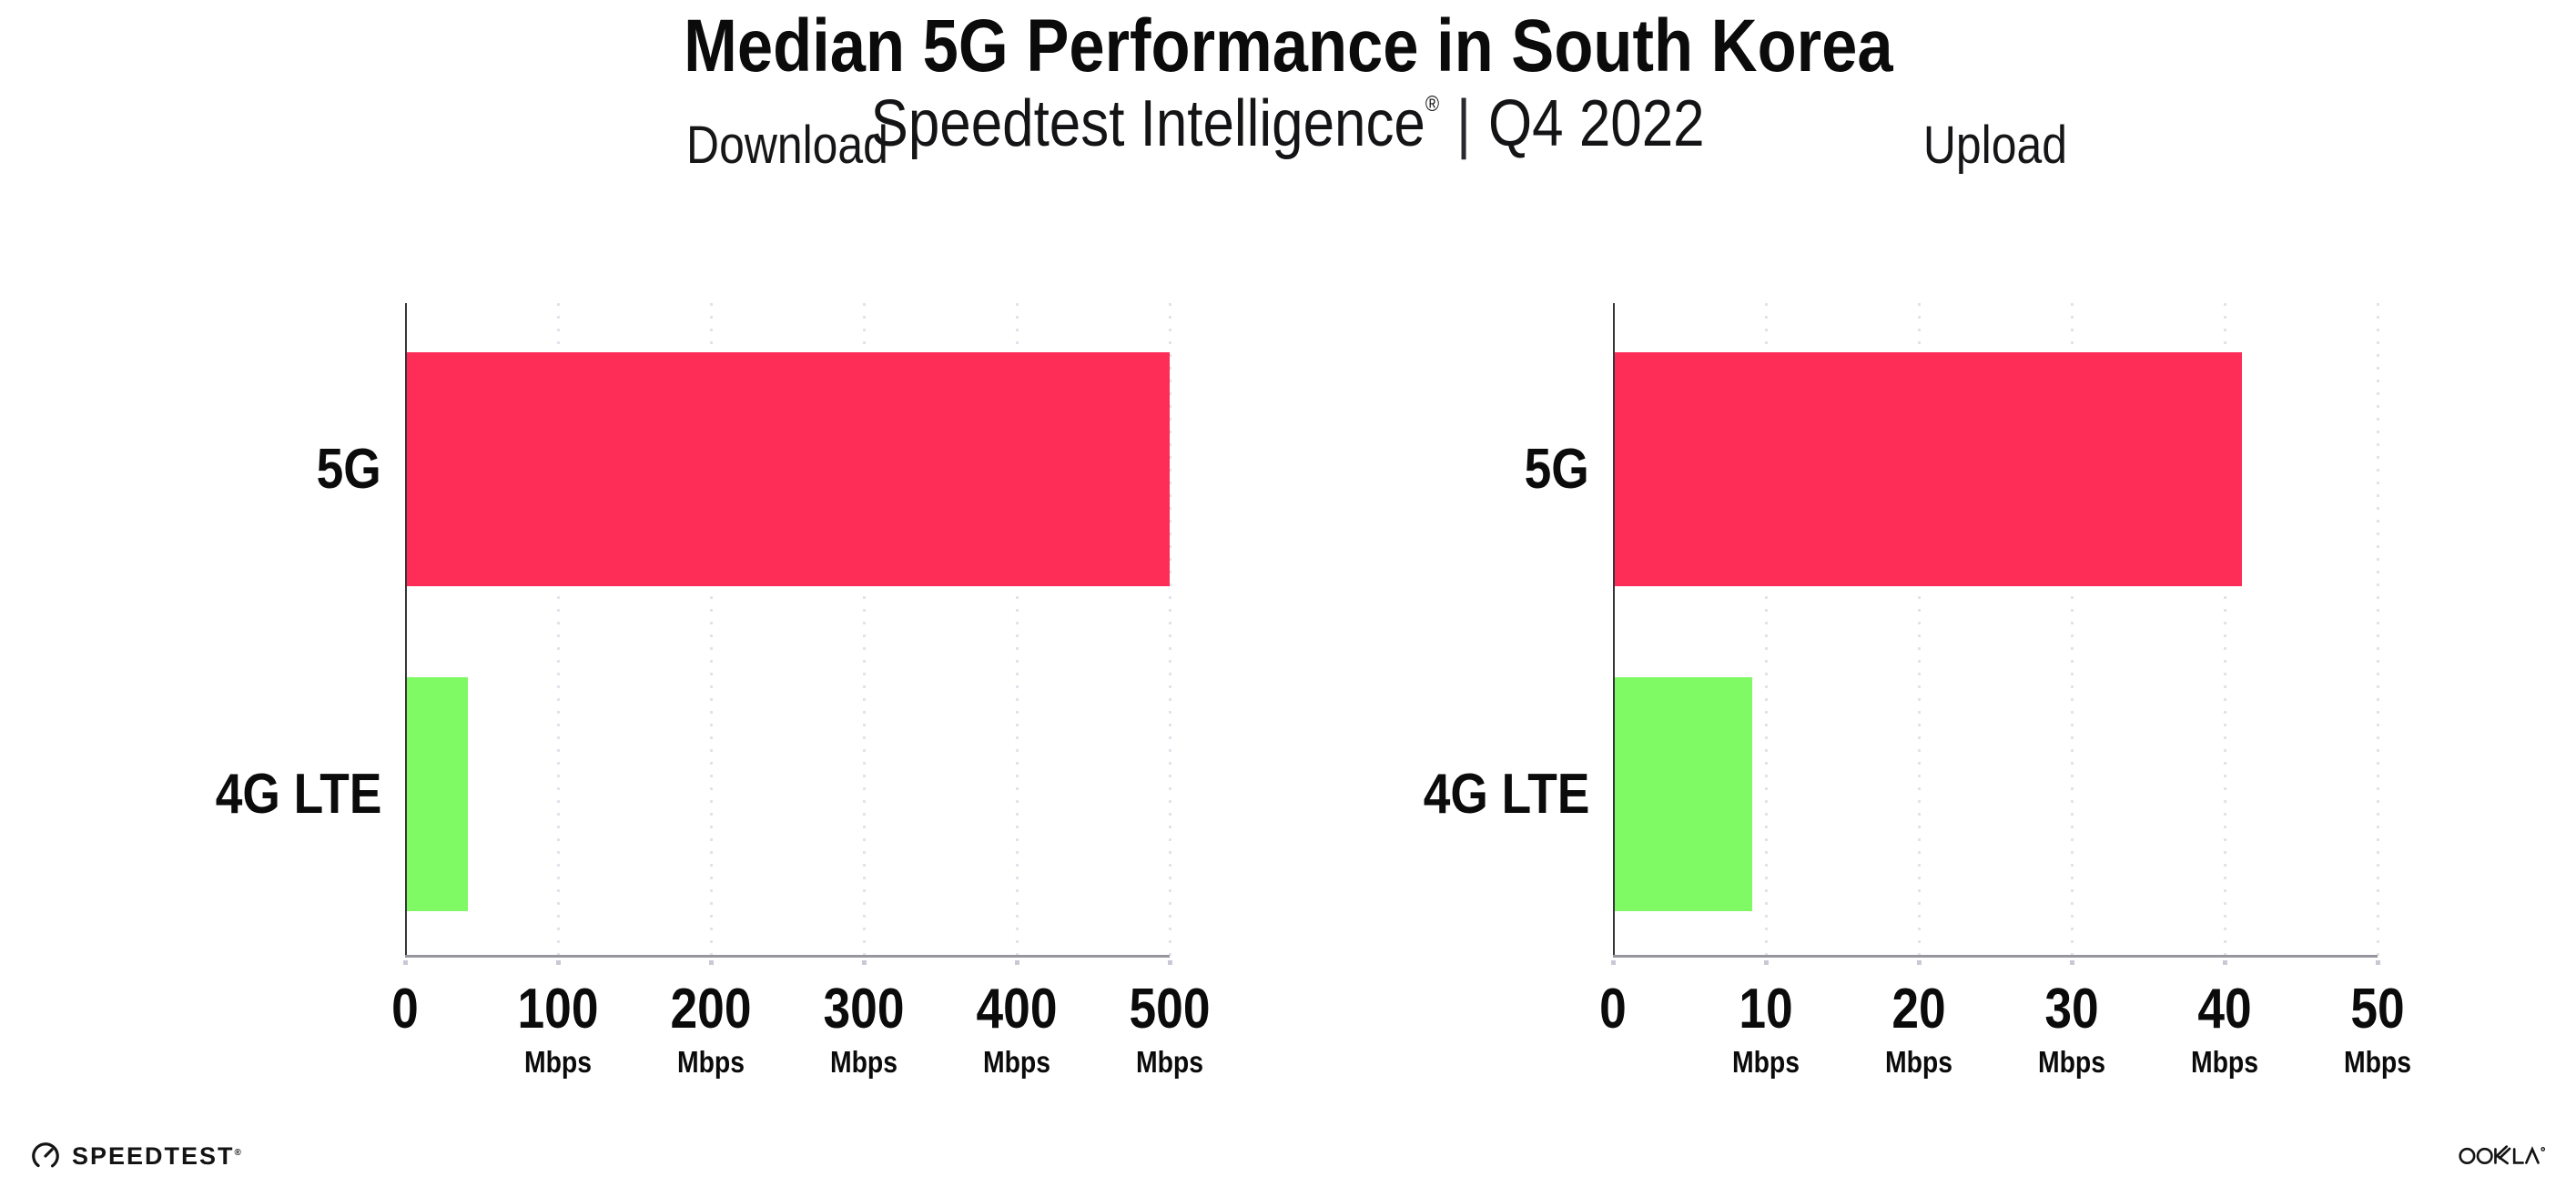 The image size is (2576, 1197). I want to click on x-tick-unit-20: Mbps, so click(1918, 1062).